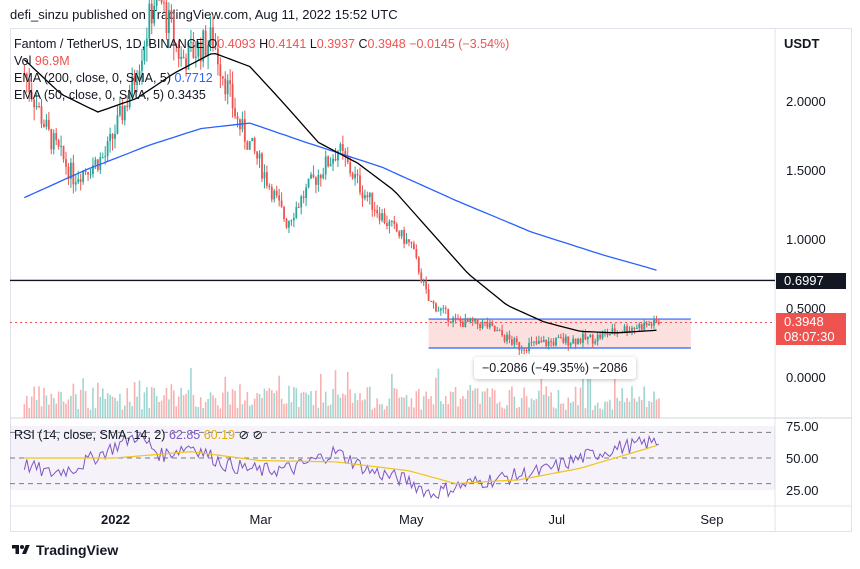 This screenshot has width=860, height=569. Describe the element at coordinates (109, 44) in the screenshot. I see `legend-symbol: Fantom / TetherUS, 1D, BINANCE` at that location.